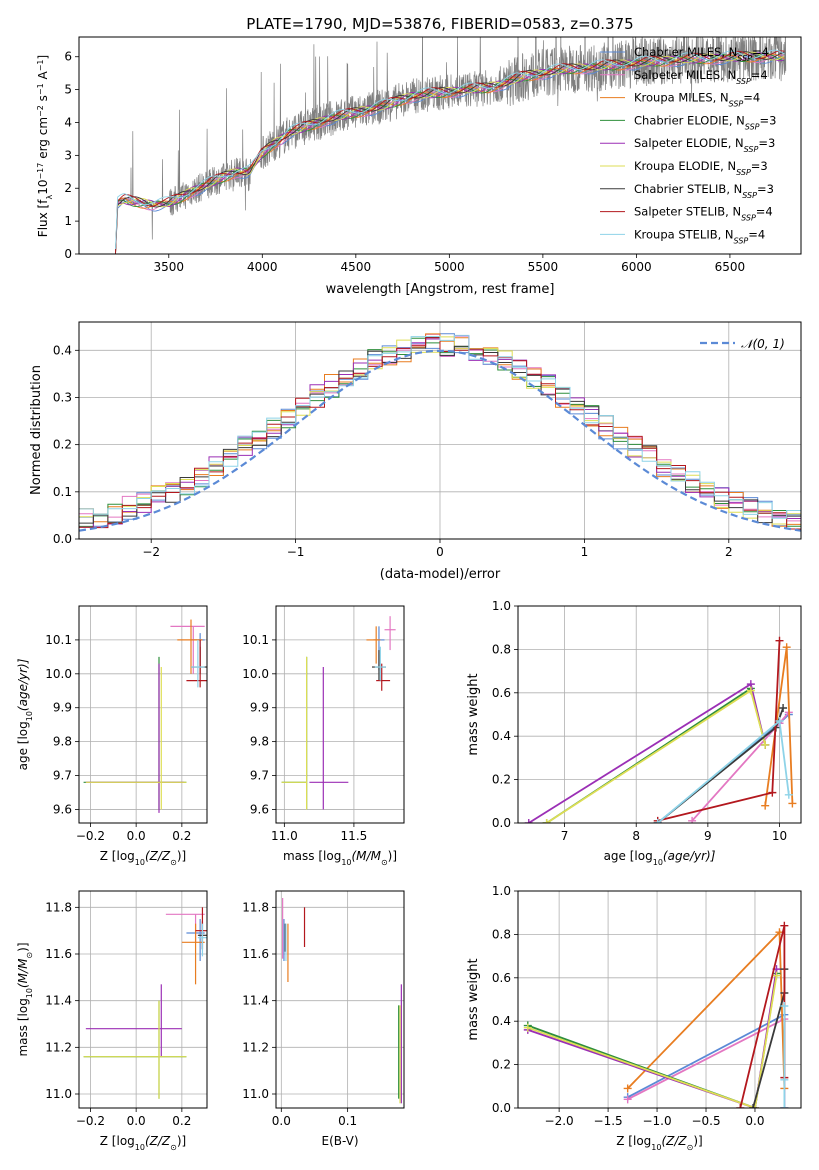  What do you see at coordinates (23, 684) in the screenshot?
I see `scatter-ylabel-2-part: (age/yr)]` at bounding box center [23, 684].